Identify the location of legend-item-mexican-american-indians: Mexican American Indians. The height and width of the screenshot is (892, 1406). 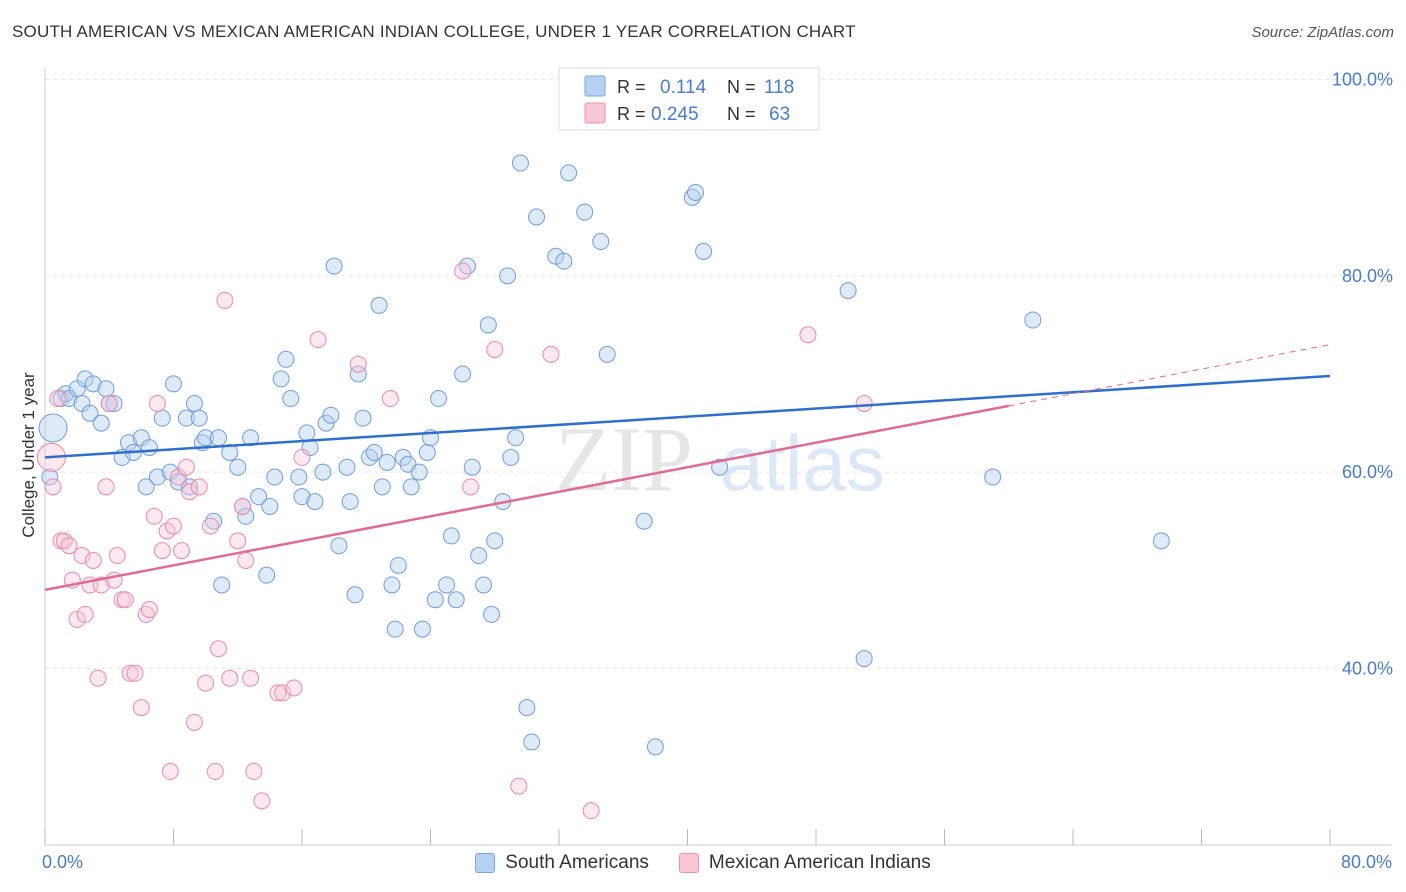
(804, 863).